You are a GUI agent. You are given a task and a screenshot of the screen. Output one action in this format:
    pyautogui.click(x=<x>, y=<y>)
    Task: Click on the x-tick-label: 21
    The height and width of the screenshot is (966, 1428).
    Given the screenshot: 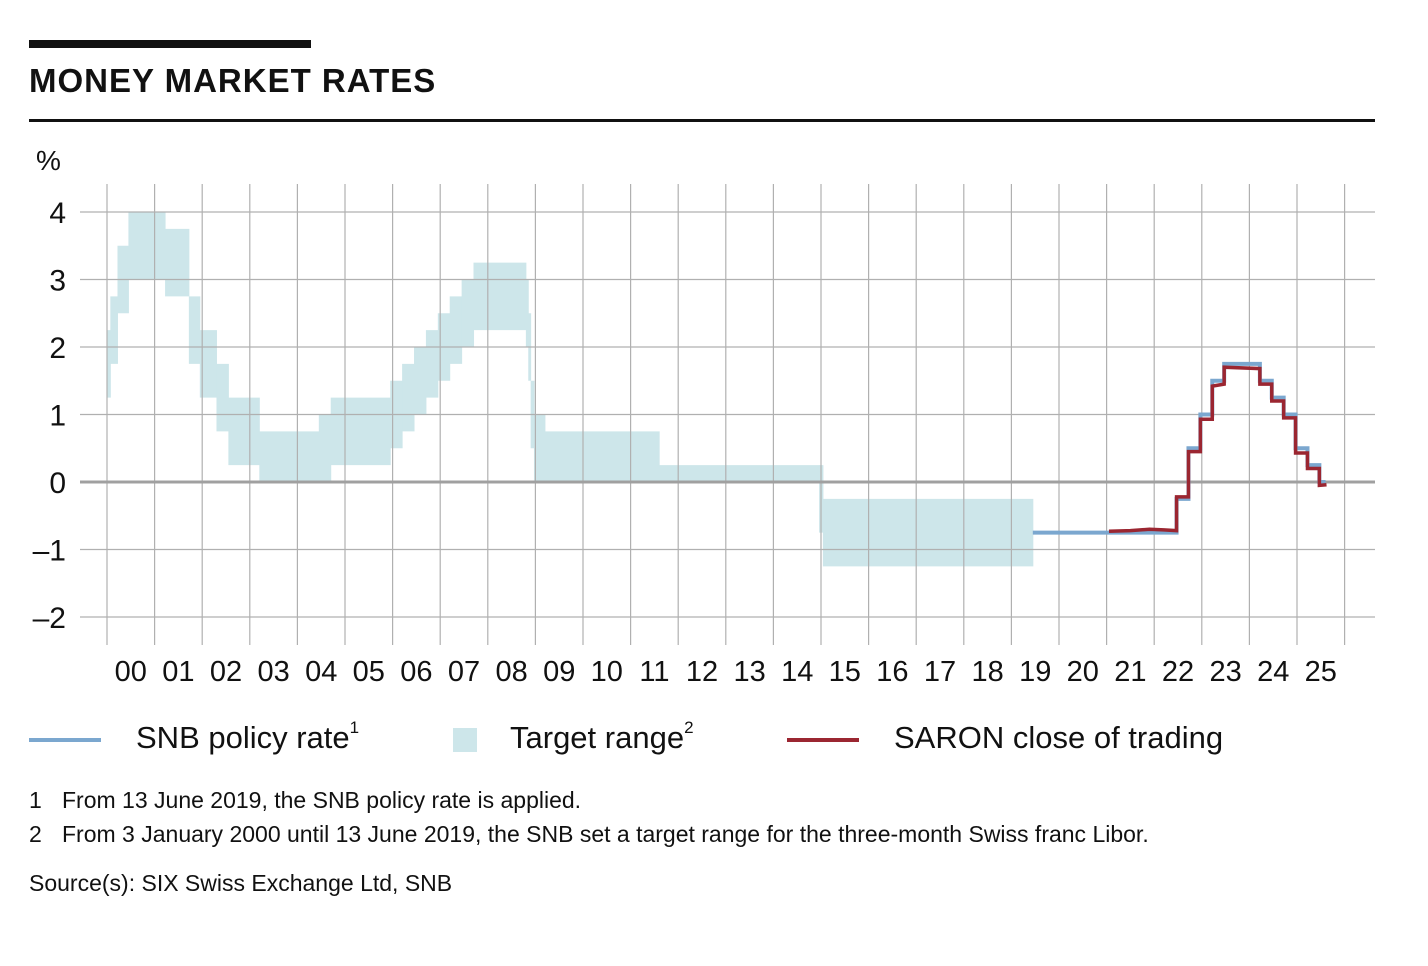 What is the action you would take?
    pyautogui.click(x=1130, y=672)
    